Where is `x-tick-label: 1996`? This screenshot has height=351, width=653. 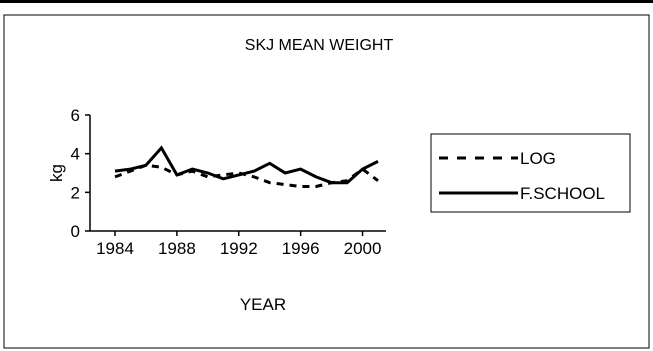
x-tick-label: 1996 is located at coordinates (301, 248).